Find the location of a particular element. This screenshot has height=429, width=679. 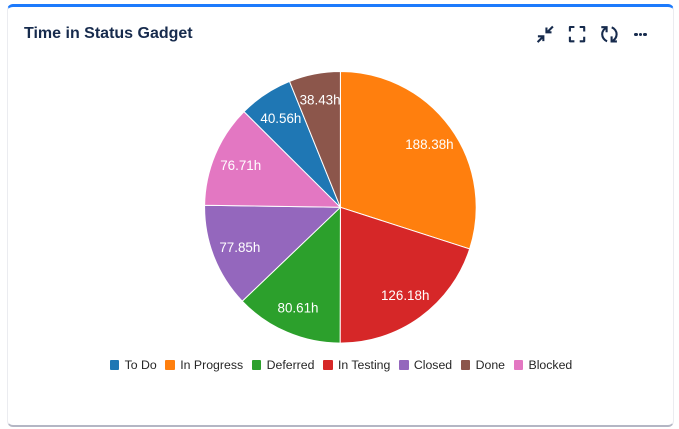

svg-text: 126.18h is located at coordinates (405, 295).